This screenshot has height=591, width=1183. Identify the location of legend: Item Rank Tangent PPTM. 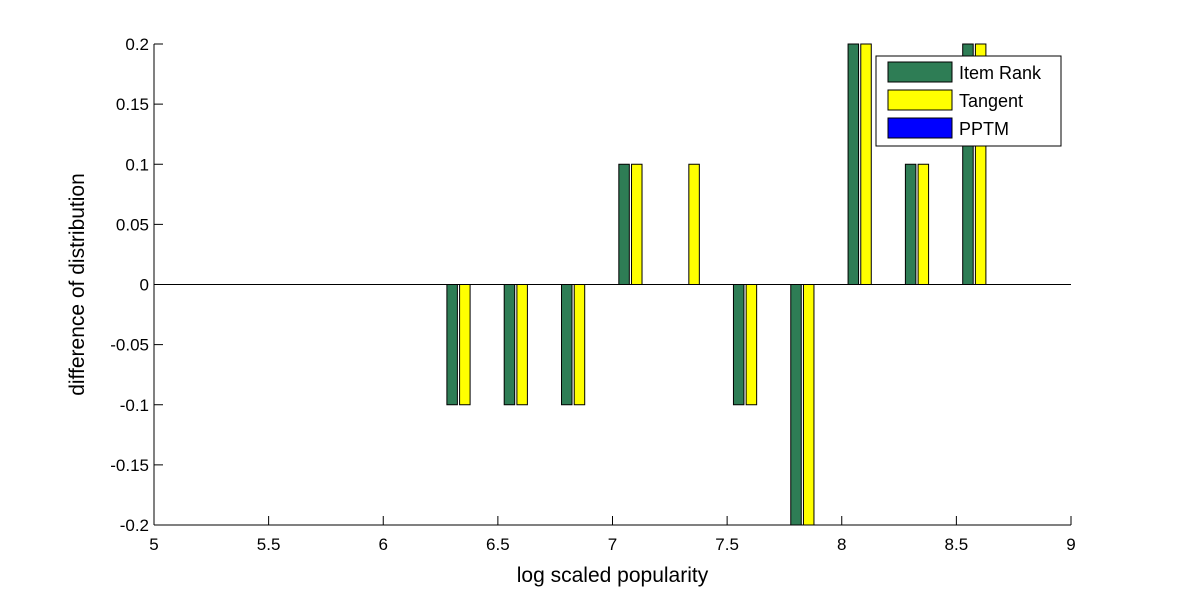
(968, 101).